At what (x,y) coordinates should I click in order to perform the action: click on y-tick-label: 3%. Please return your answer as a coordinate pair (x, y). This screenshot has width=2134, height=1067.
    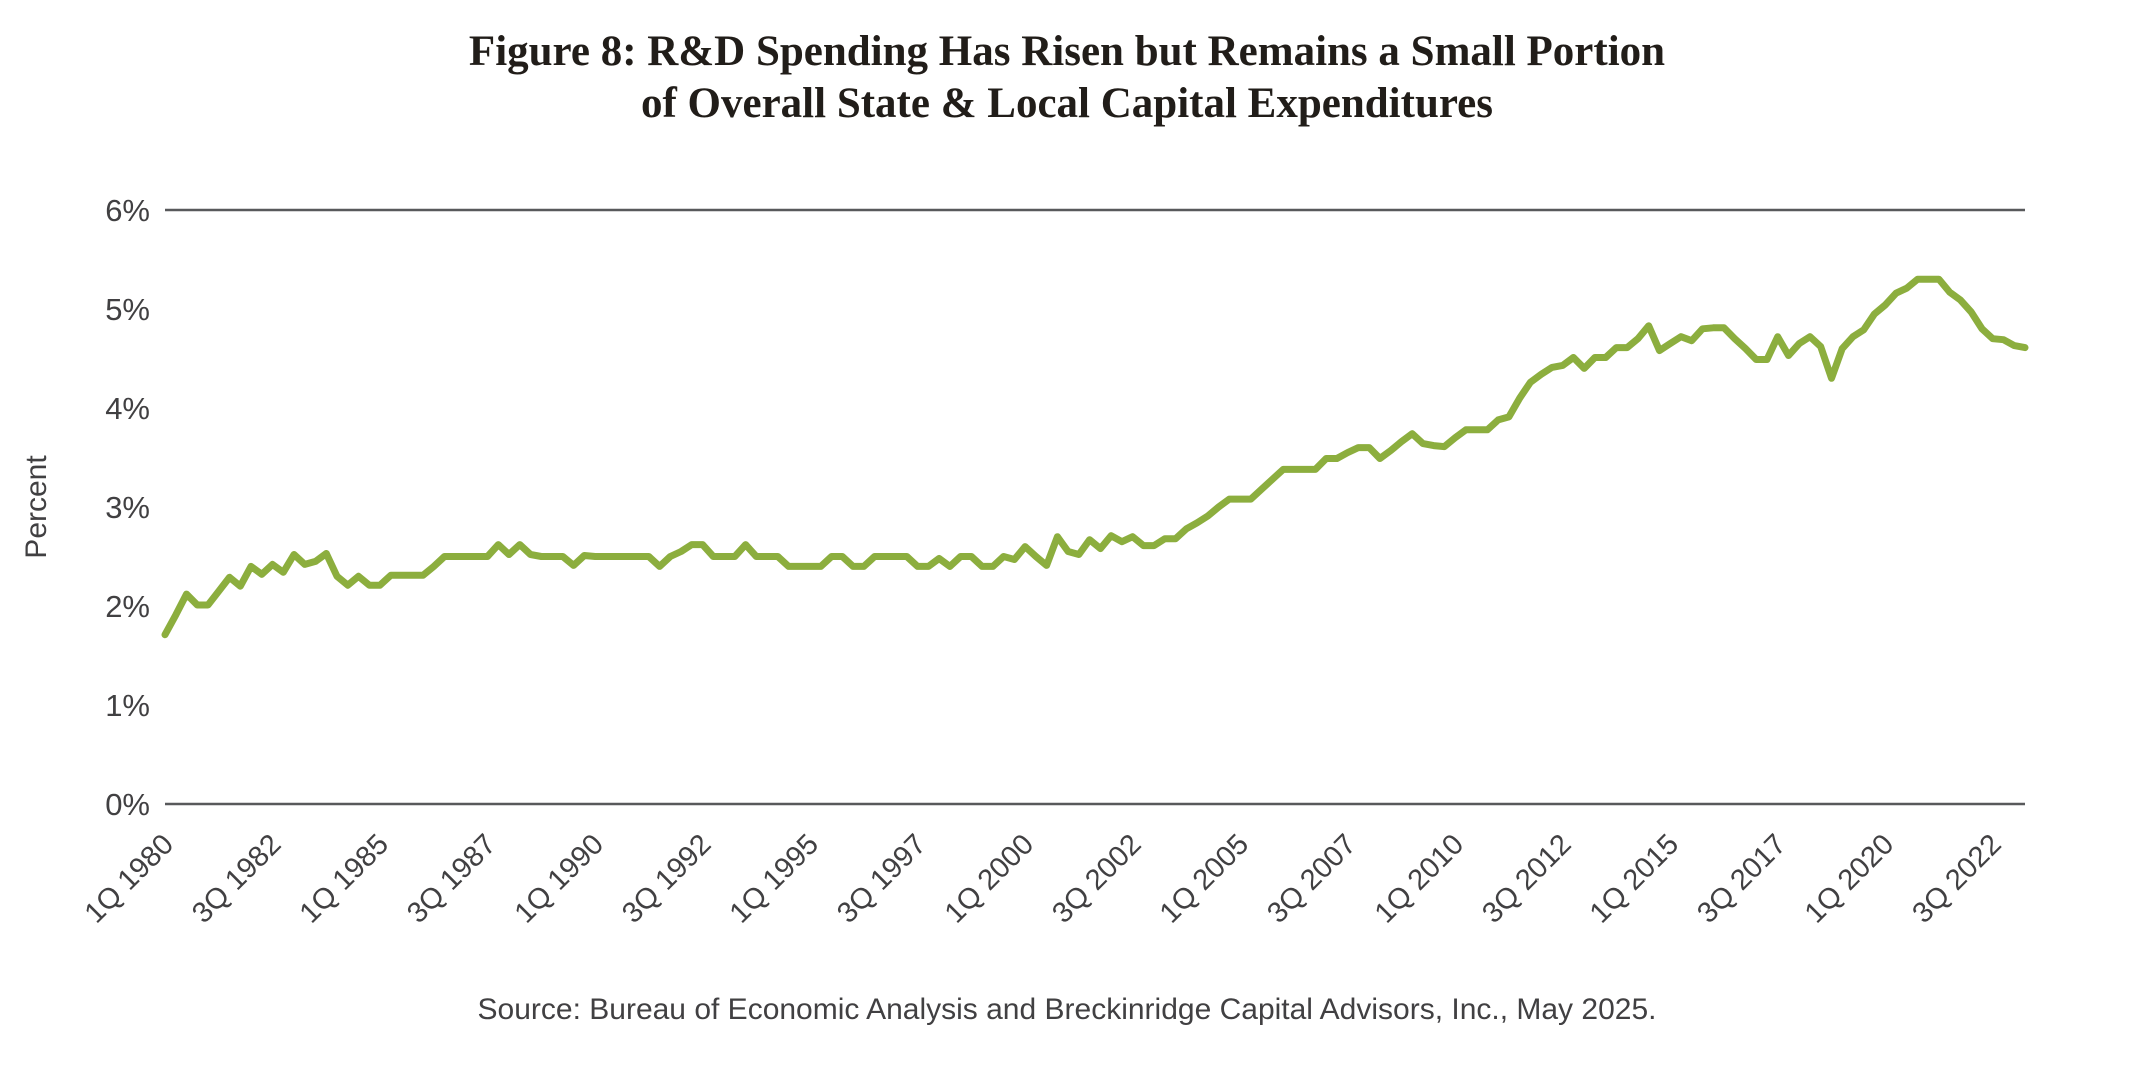
    Looking at the image, I should click on (127, 507).